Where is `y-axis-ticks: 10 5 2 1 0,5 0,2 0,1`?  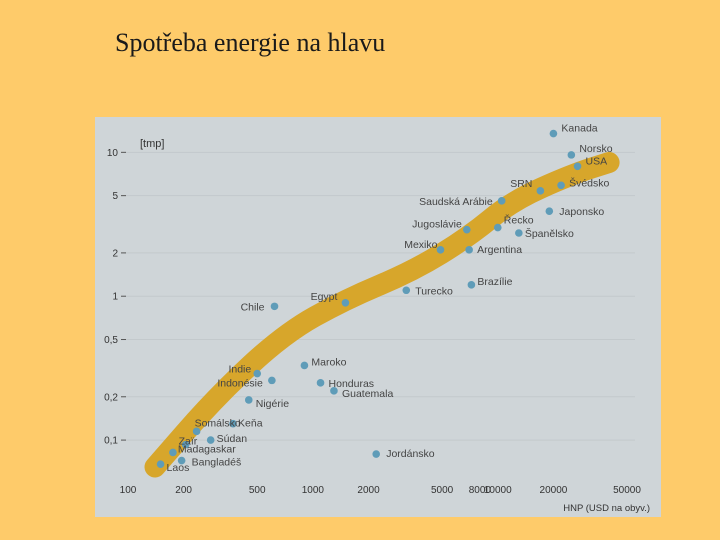
y-axis-ticks: 10 5 2 1 0,5 0,2 0,1 is located at coordinates (115, 297).